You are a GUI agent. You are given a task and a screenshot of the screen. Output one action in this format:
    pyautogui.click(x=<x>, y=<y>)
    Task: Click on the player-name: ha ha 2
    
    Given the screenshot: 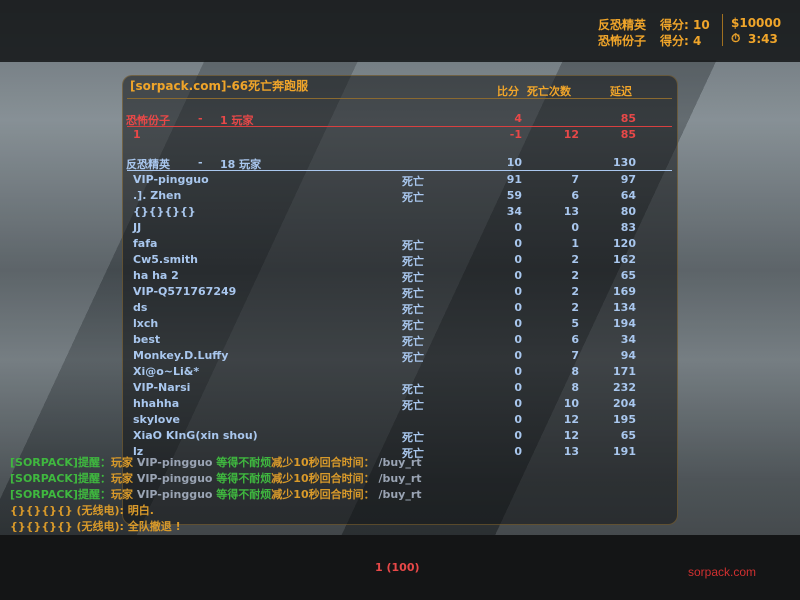 What is the action you would take?
    pyautogui.click(x=156, y=275)
    